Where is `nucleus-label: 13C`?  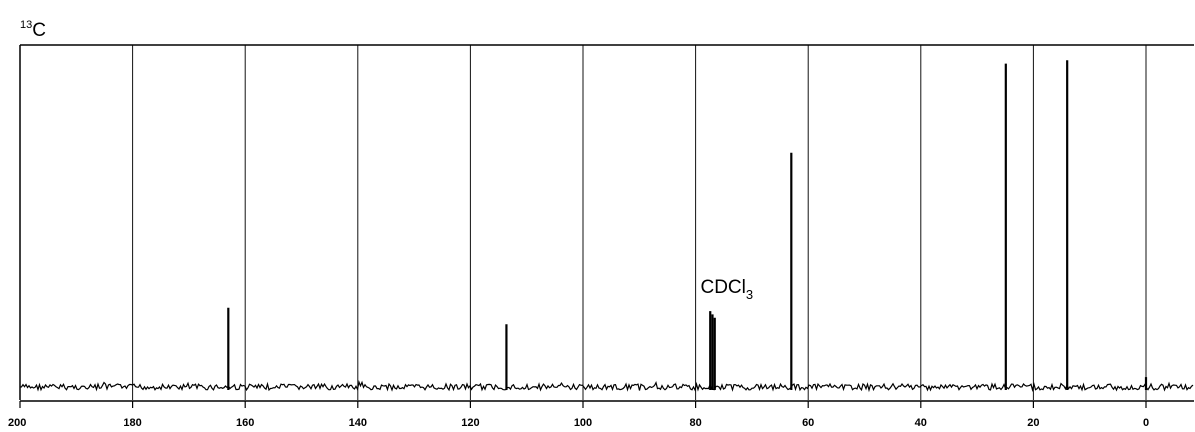 nucleus-label: 13C is located at coordinates (33, 30).